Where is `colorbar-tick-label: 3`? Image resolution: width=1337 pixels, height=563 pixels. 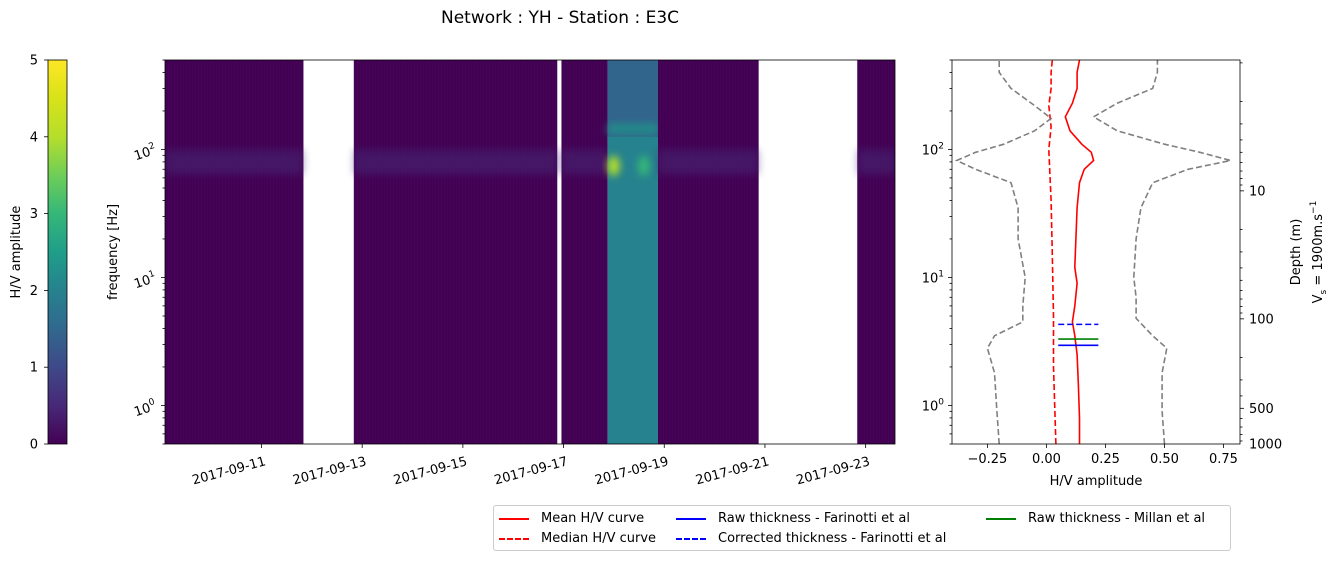 colorbar-tick-label: 3 is located at coordinates (34, 214).